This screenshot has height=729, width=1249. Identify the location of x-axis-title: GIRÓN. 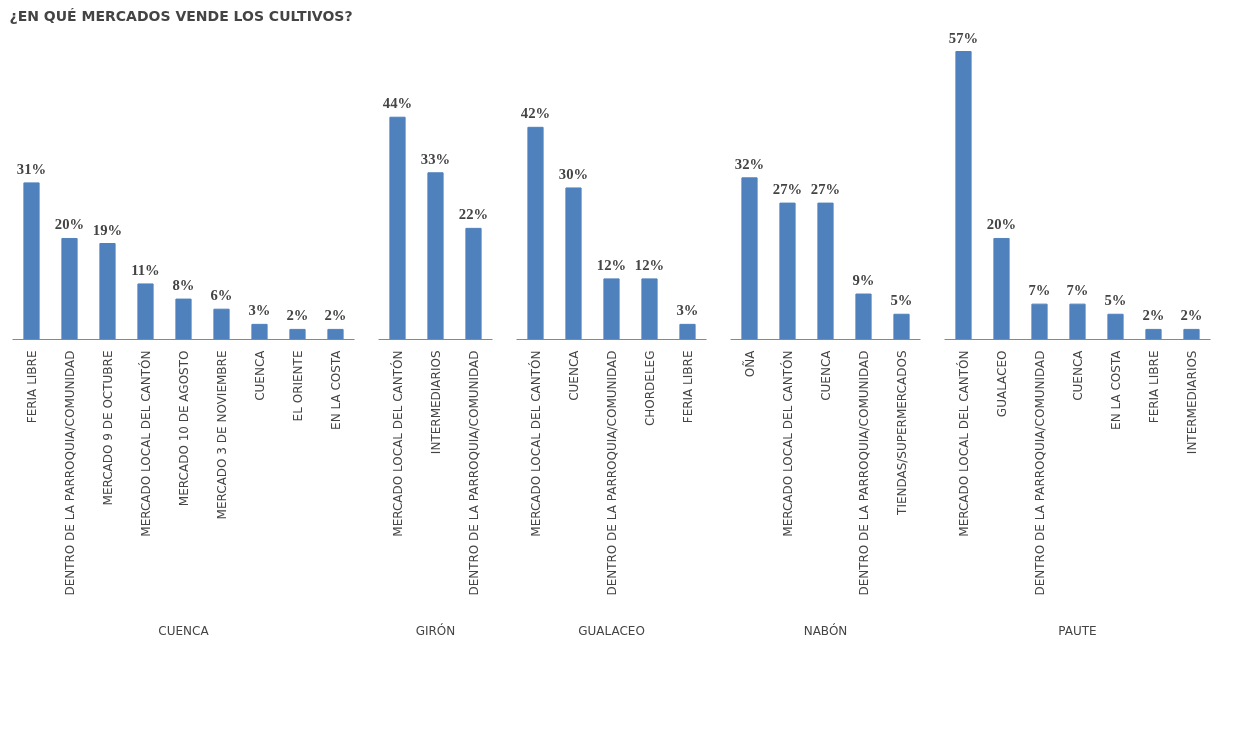
(435, 630).